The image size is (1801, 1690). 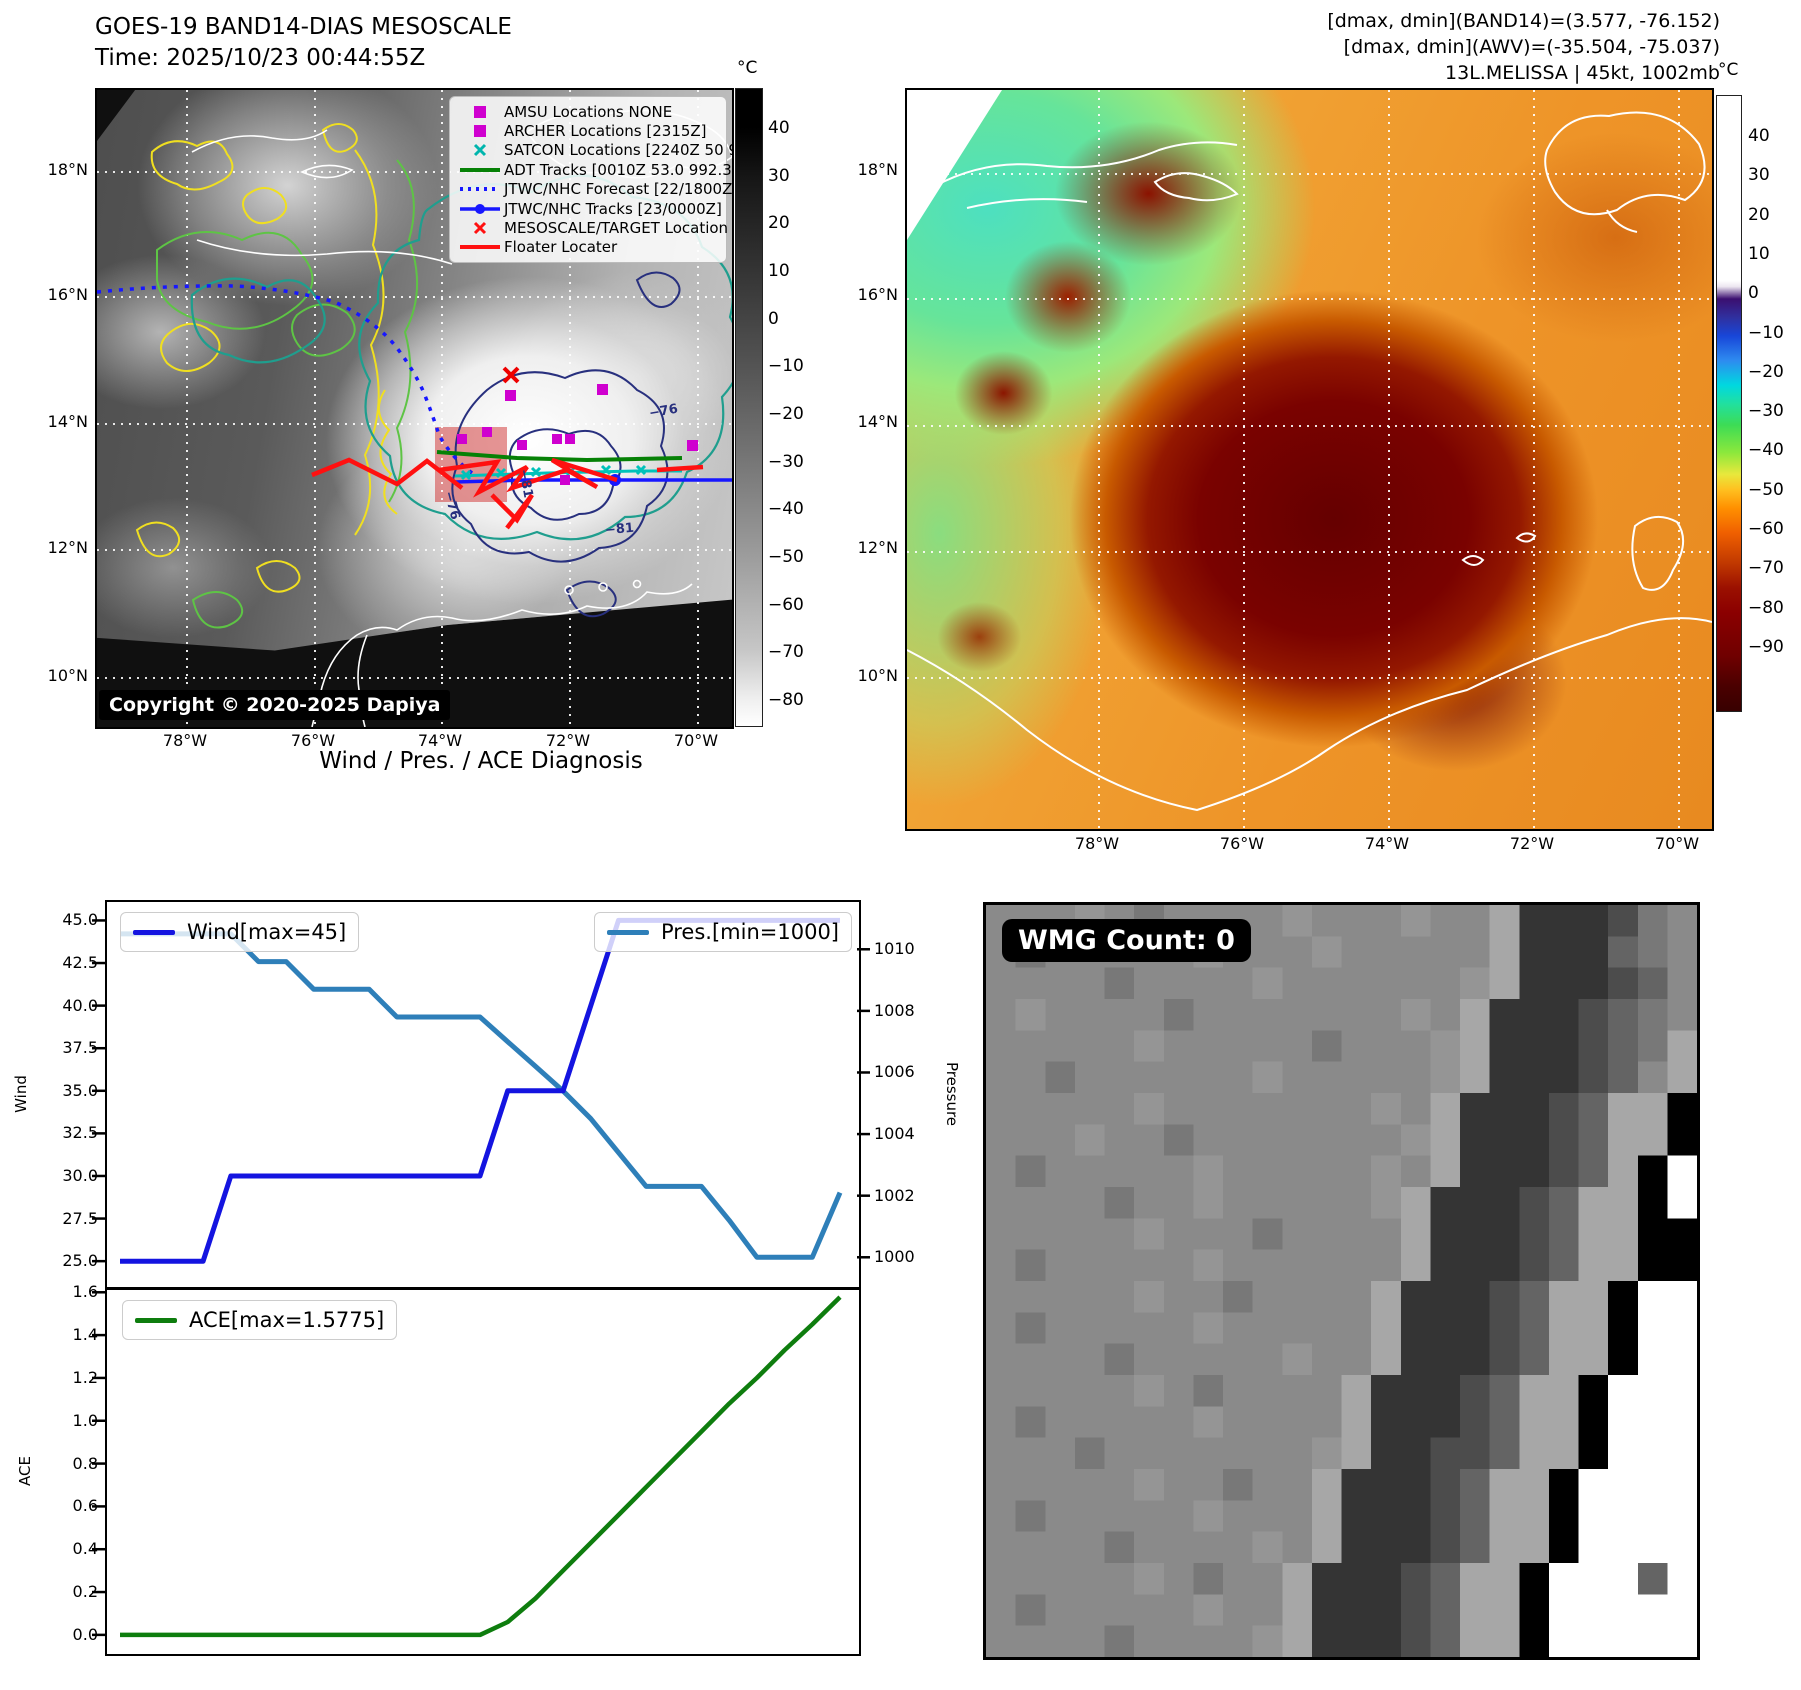 What do you see at coordinates (786, 509) in the screenshot?
I see `tl-colorbar-tick: −40` at bounding box center [786, 509].